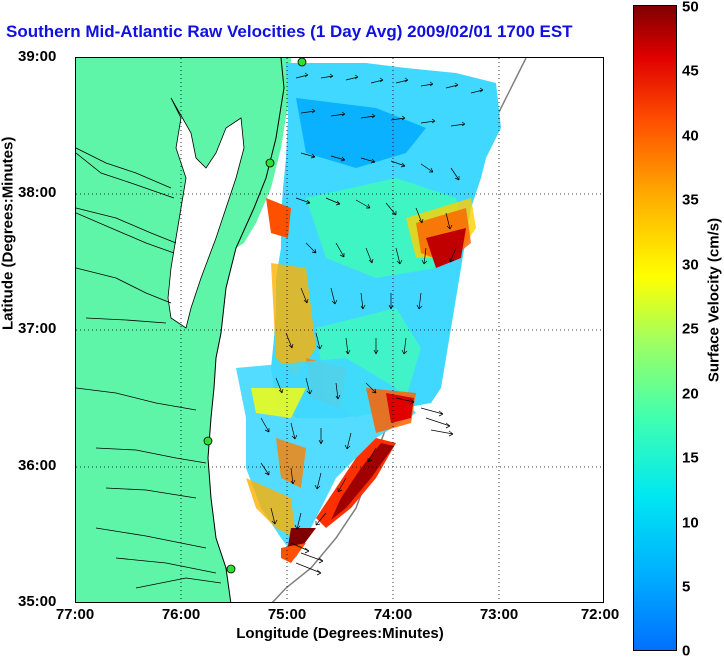 The image size is (724, 660). What do you see at coordinates (690, 394) in the screenshot?
I see `colorbar-tick: 20` at bounding box center [690, 394].